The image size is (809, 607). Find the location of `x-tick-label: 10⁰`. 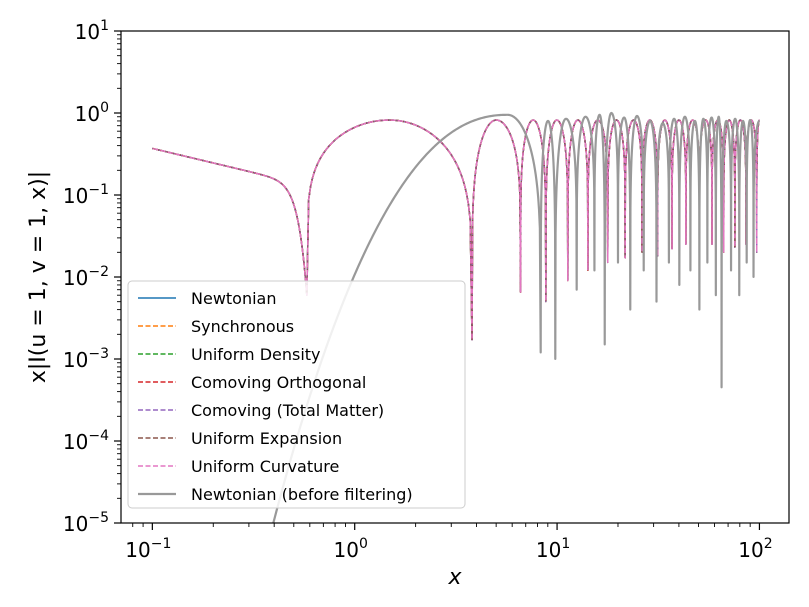

x-tick-label: 10⁰ is located at coordinates (351, 549).